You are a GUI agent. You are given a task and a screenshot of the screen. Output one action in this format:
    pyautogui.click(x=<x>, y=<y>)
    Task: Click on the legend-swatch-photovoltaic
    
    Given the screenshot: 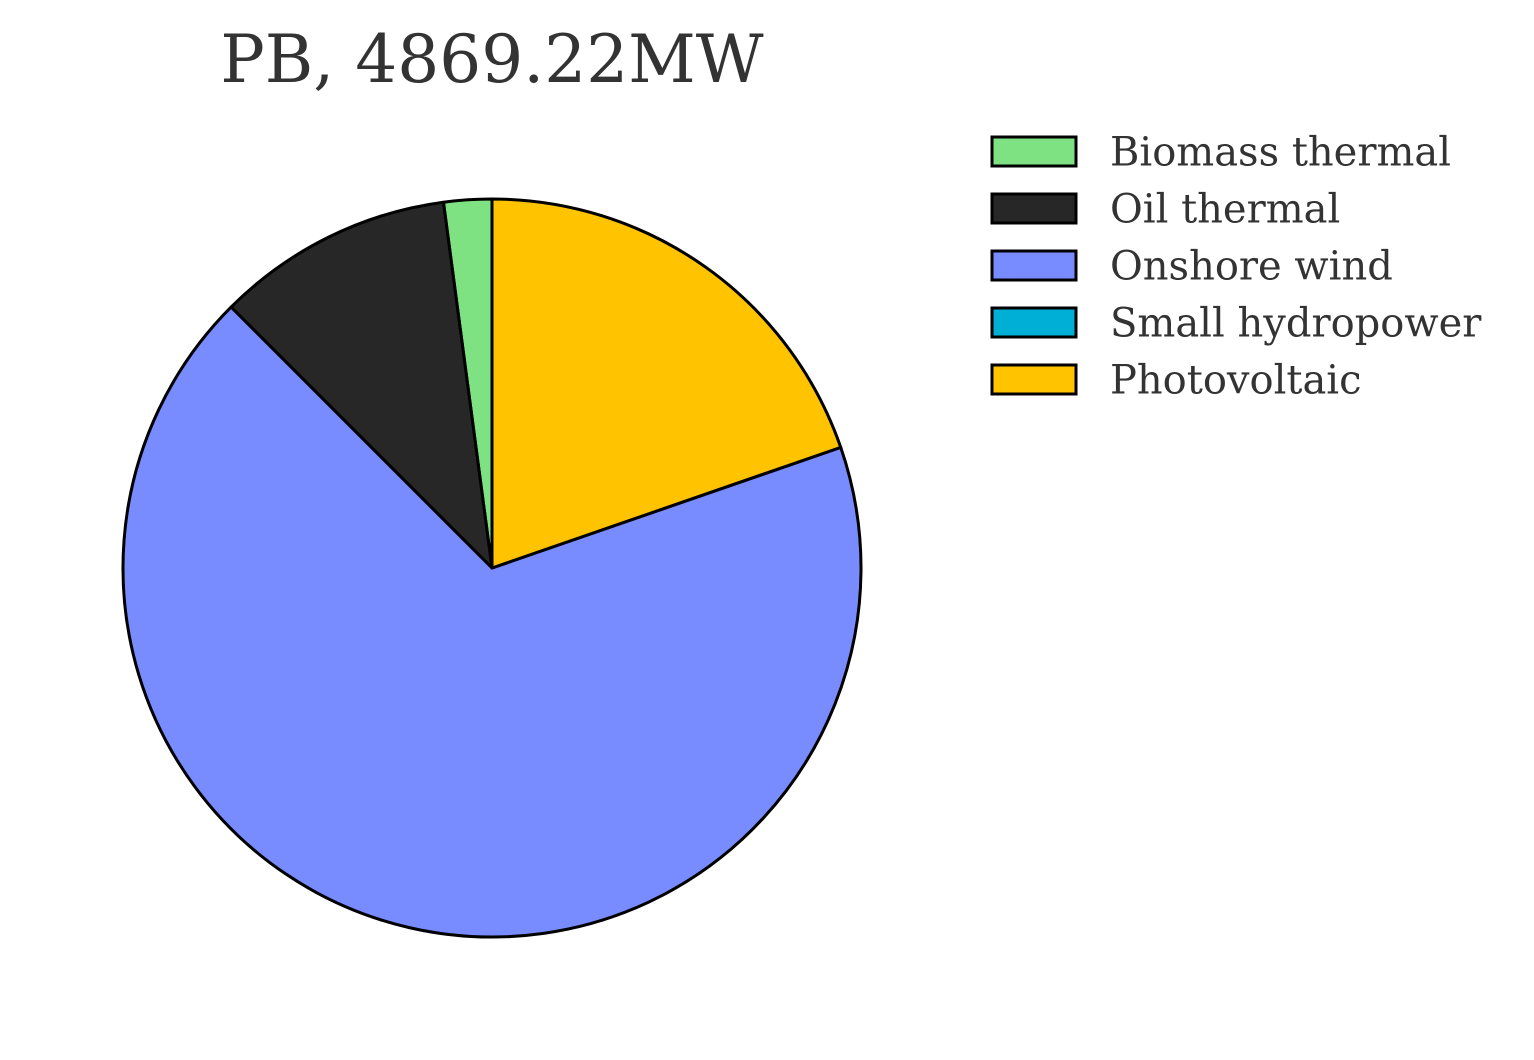 What is the action you would take?
    pyautogui.click(x=1034, y=379)
    